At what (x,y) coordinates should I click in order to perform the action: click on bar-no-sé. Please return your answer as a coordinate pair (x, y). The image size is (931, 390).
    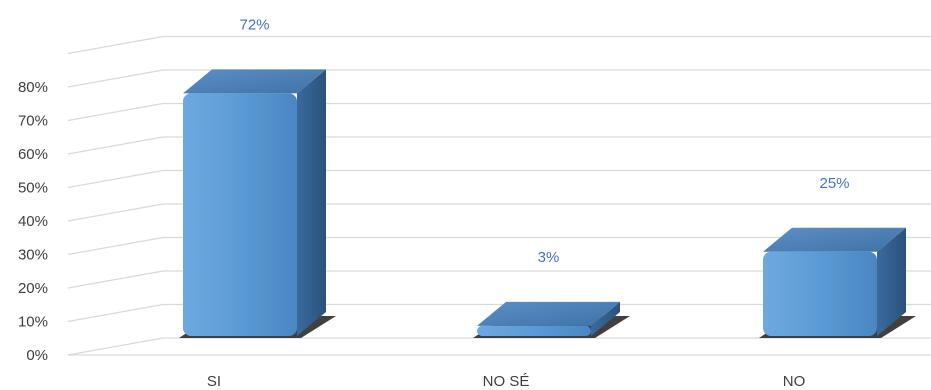
    Looking at the image, I should click on (551, 319).